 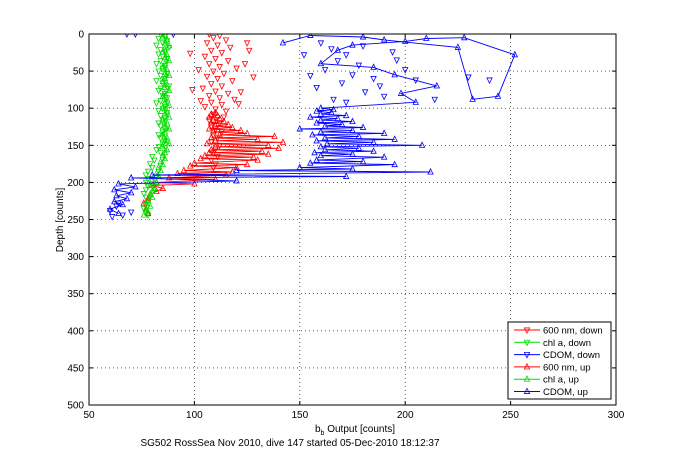 I want to click on series-chl-a-down, so click(x=156, y=127).